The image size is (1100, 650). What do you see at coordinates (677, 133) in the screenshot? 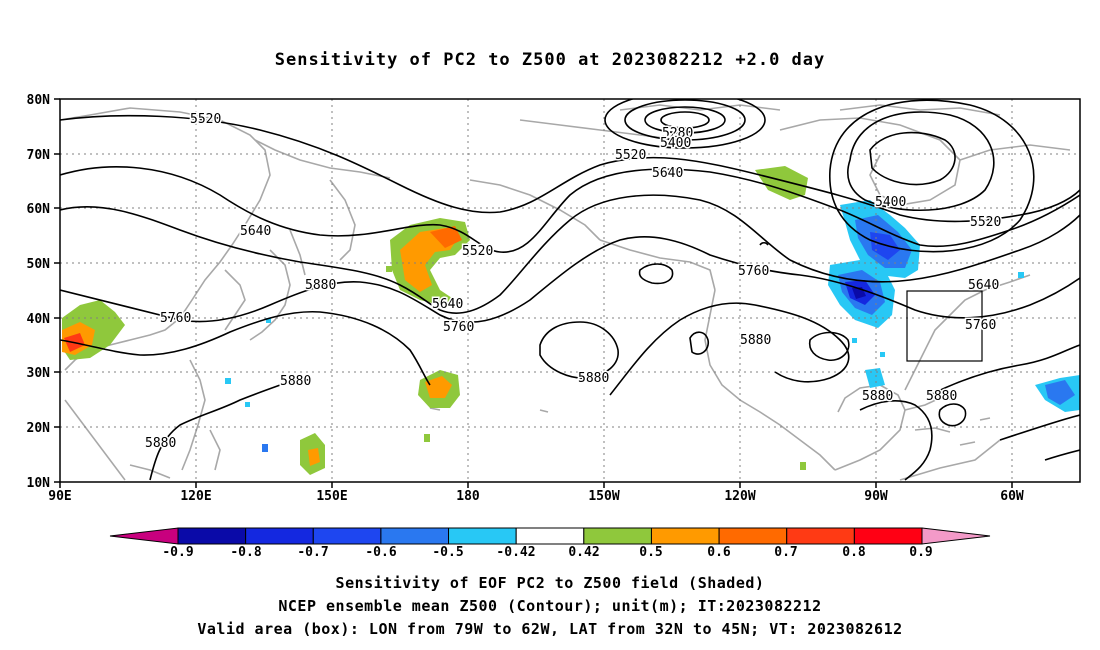
I see `contour-label: 5280` at bounding box center [677, 133].